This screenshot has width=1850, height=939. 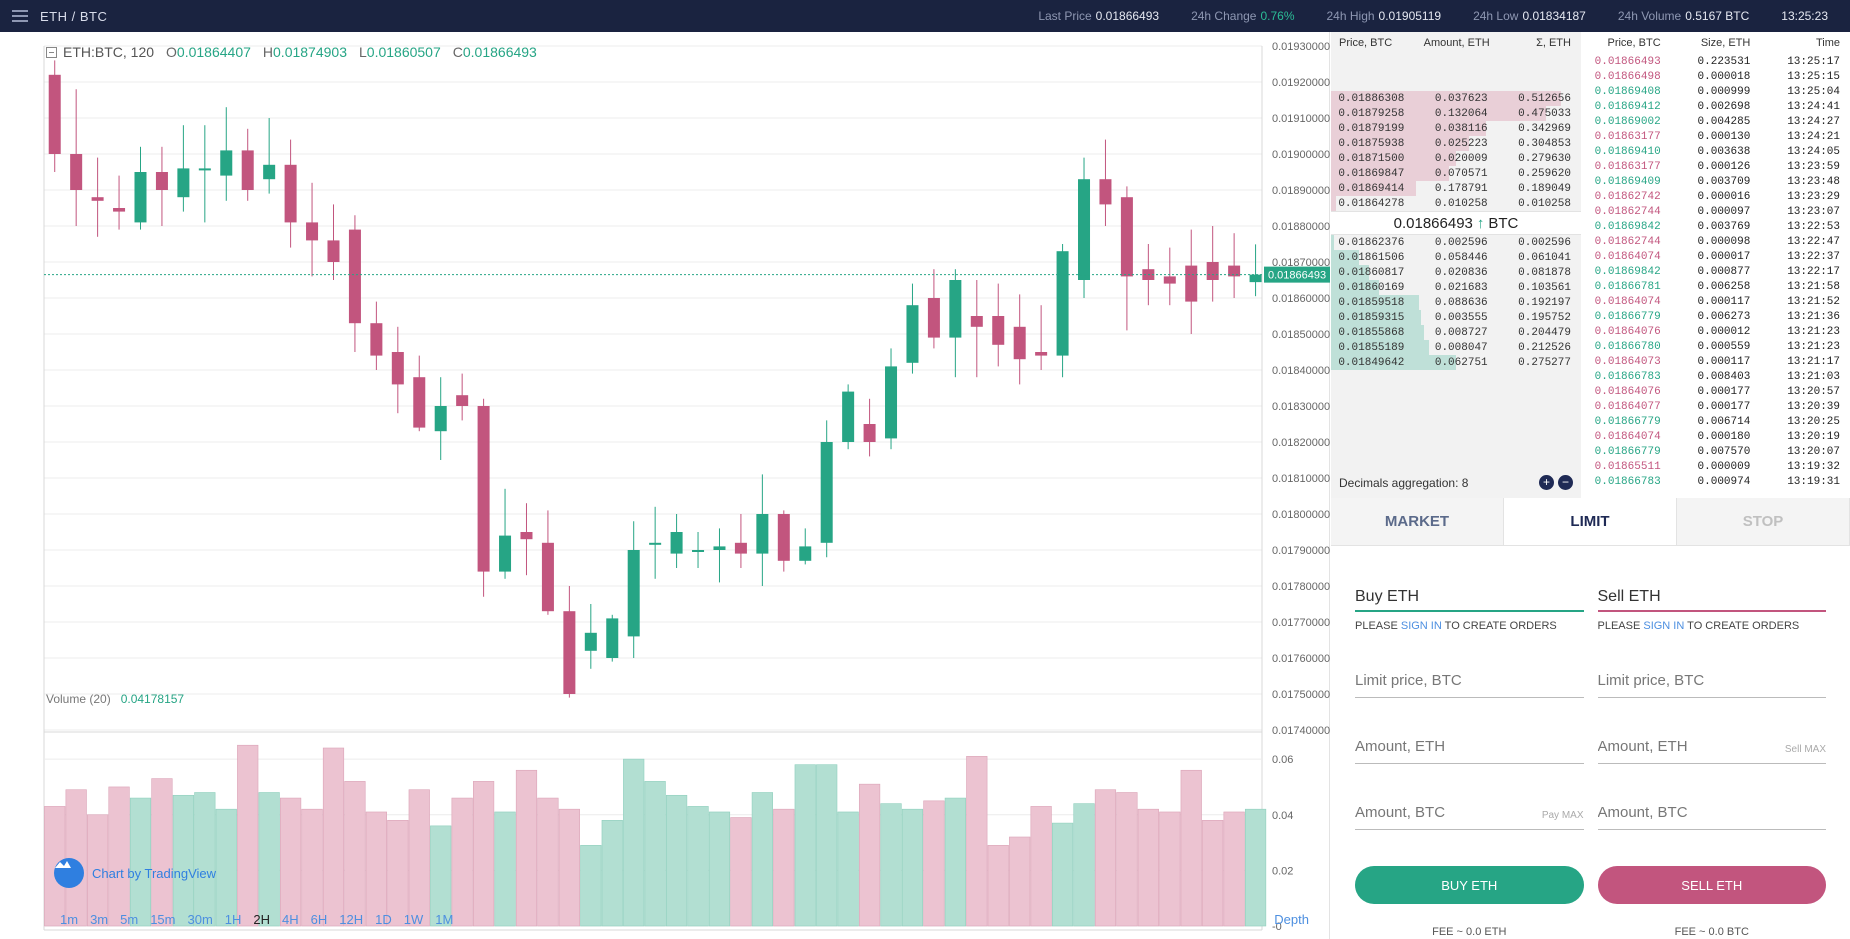 I want to click on ask-row: 0.01869414 0.178791 0.189049, so click(x=1456, y=188).